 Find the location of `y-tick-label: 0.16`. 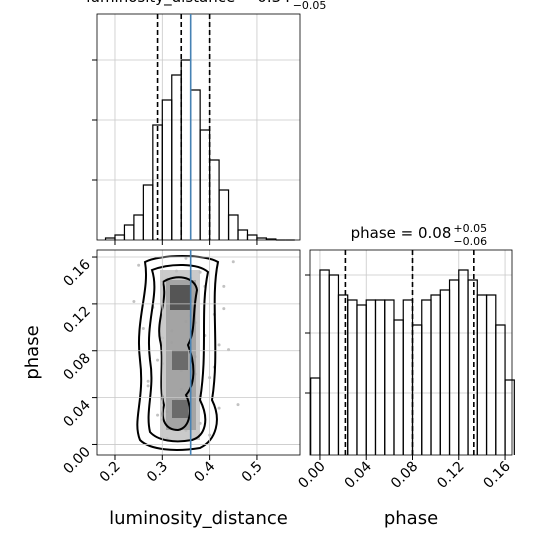

y-tick-label: 0.16 is located at coordinates (76, 272).